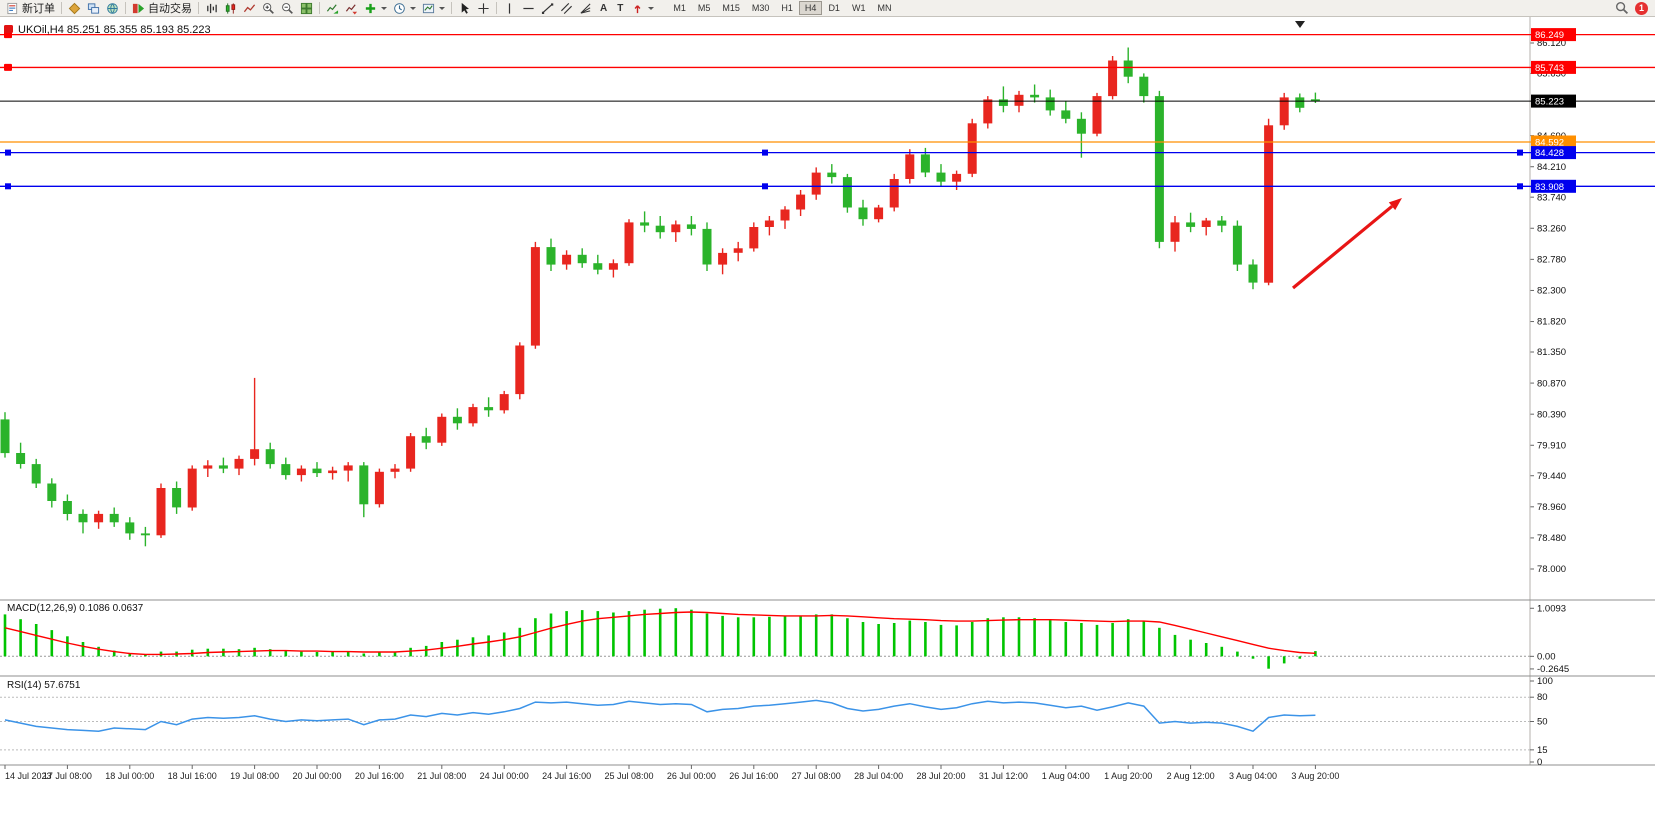 This screenshot has height=829, width=1655. Describe the element at coordinates (1641, 8) in the screenshot. I see `notification-badge: 1` at that location.